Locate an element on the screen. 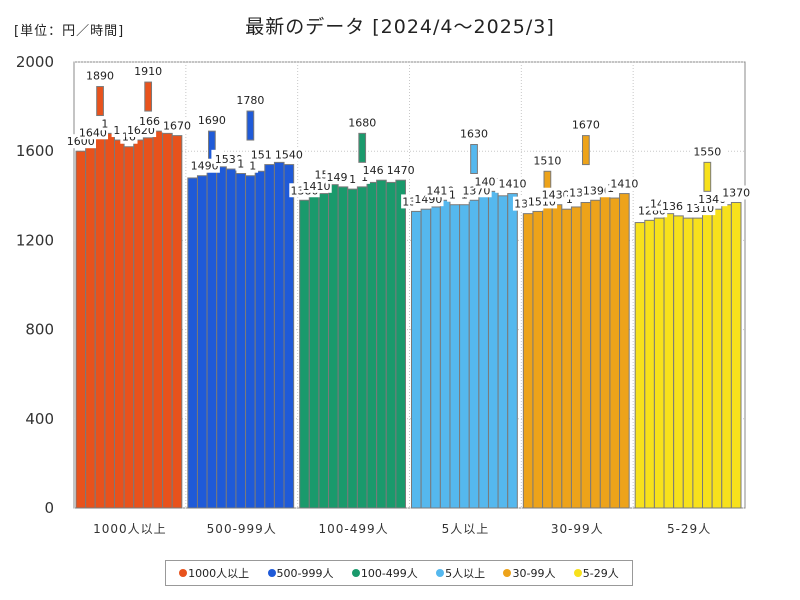  category-label: 5人以上 is located at coordinates (466, 529).